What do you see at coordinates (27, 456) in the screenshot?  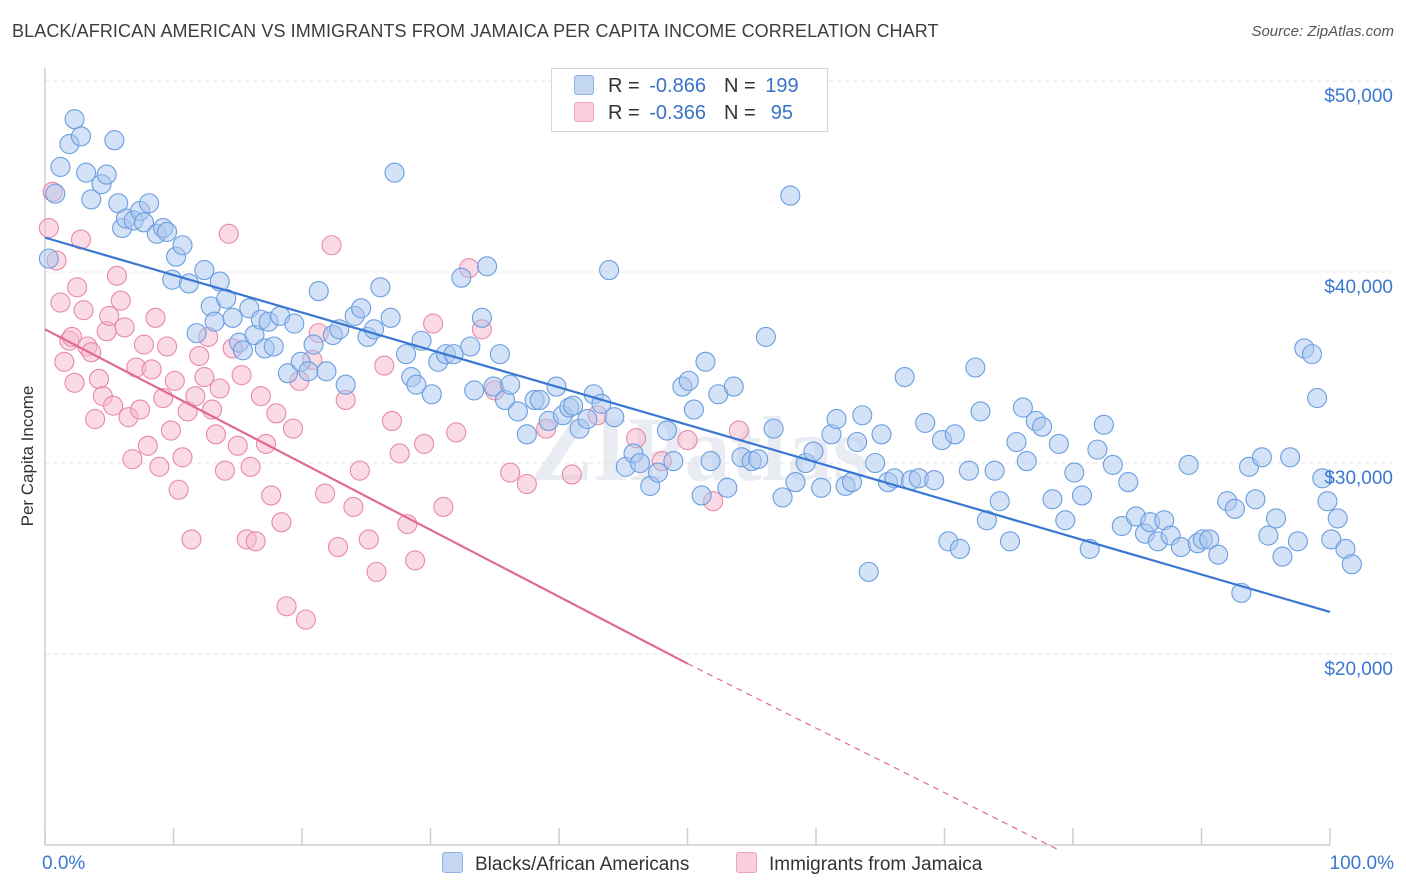 I see `y-axis-label: Per Capita Income` at bounding box center [27, 456].